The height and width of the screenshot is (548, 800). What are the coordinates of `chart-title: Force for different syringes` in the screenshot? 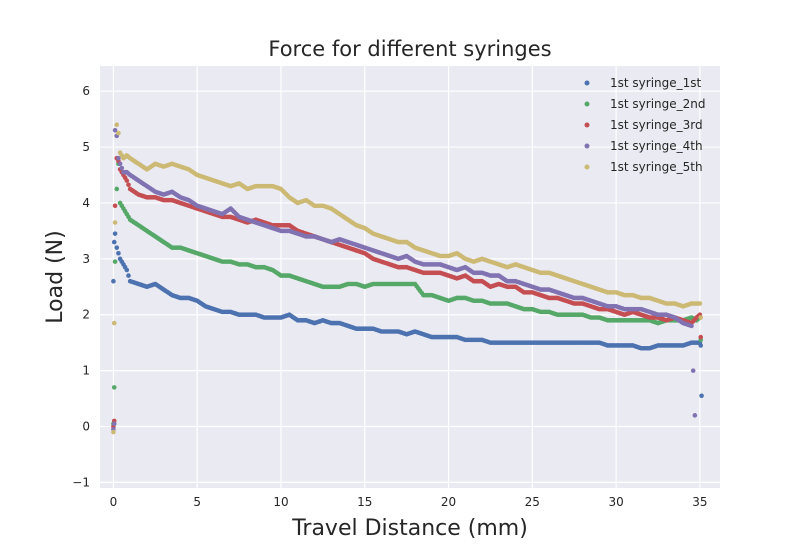 It's located at (409, 49).